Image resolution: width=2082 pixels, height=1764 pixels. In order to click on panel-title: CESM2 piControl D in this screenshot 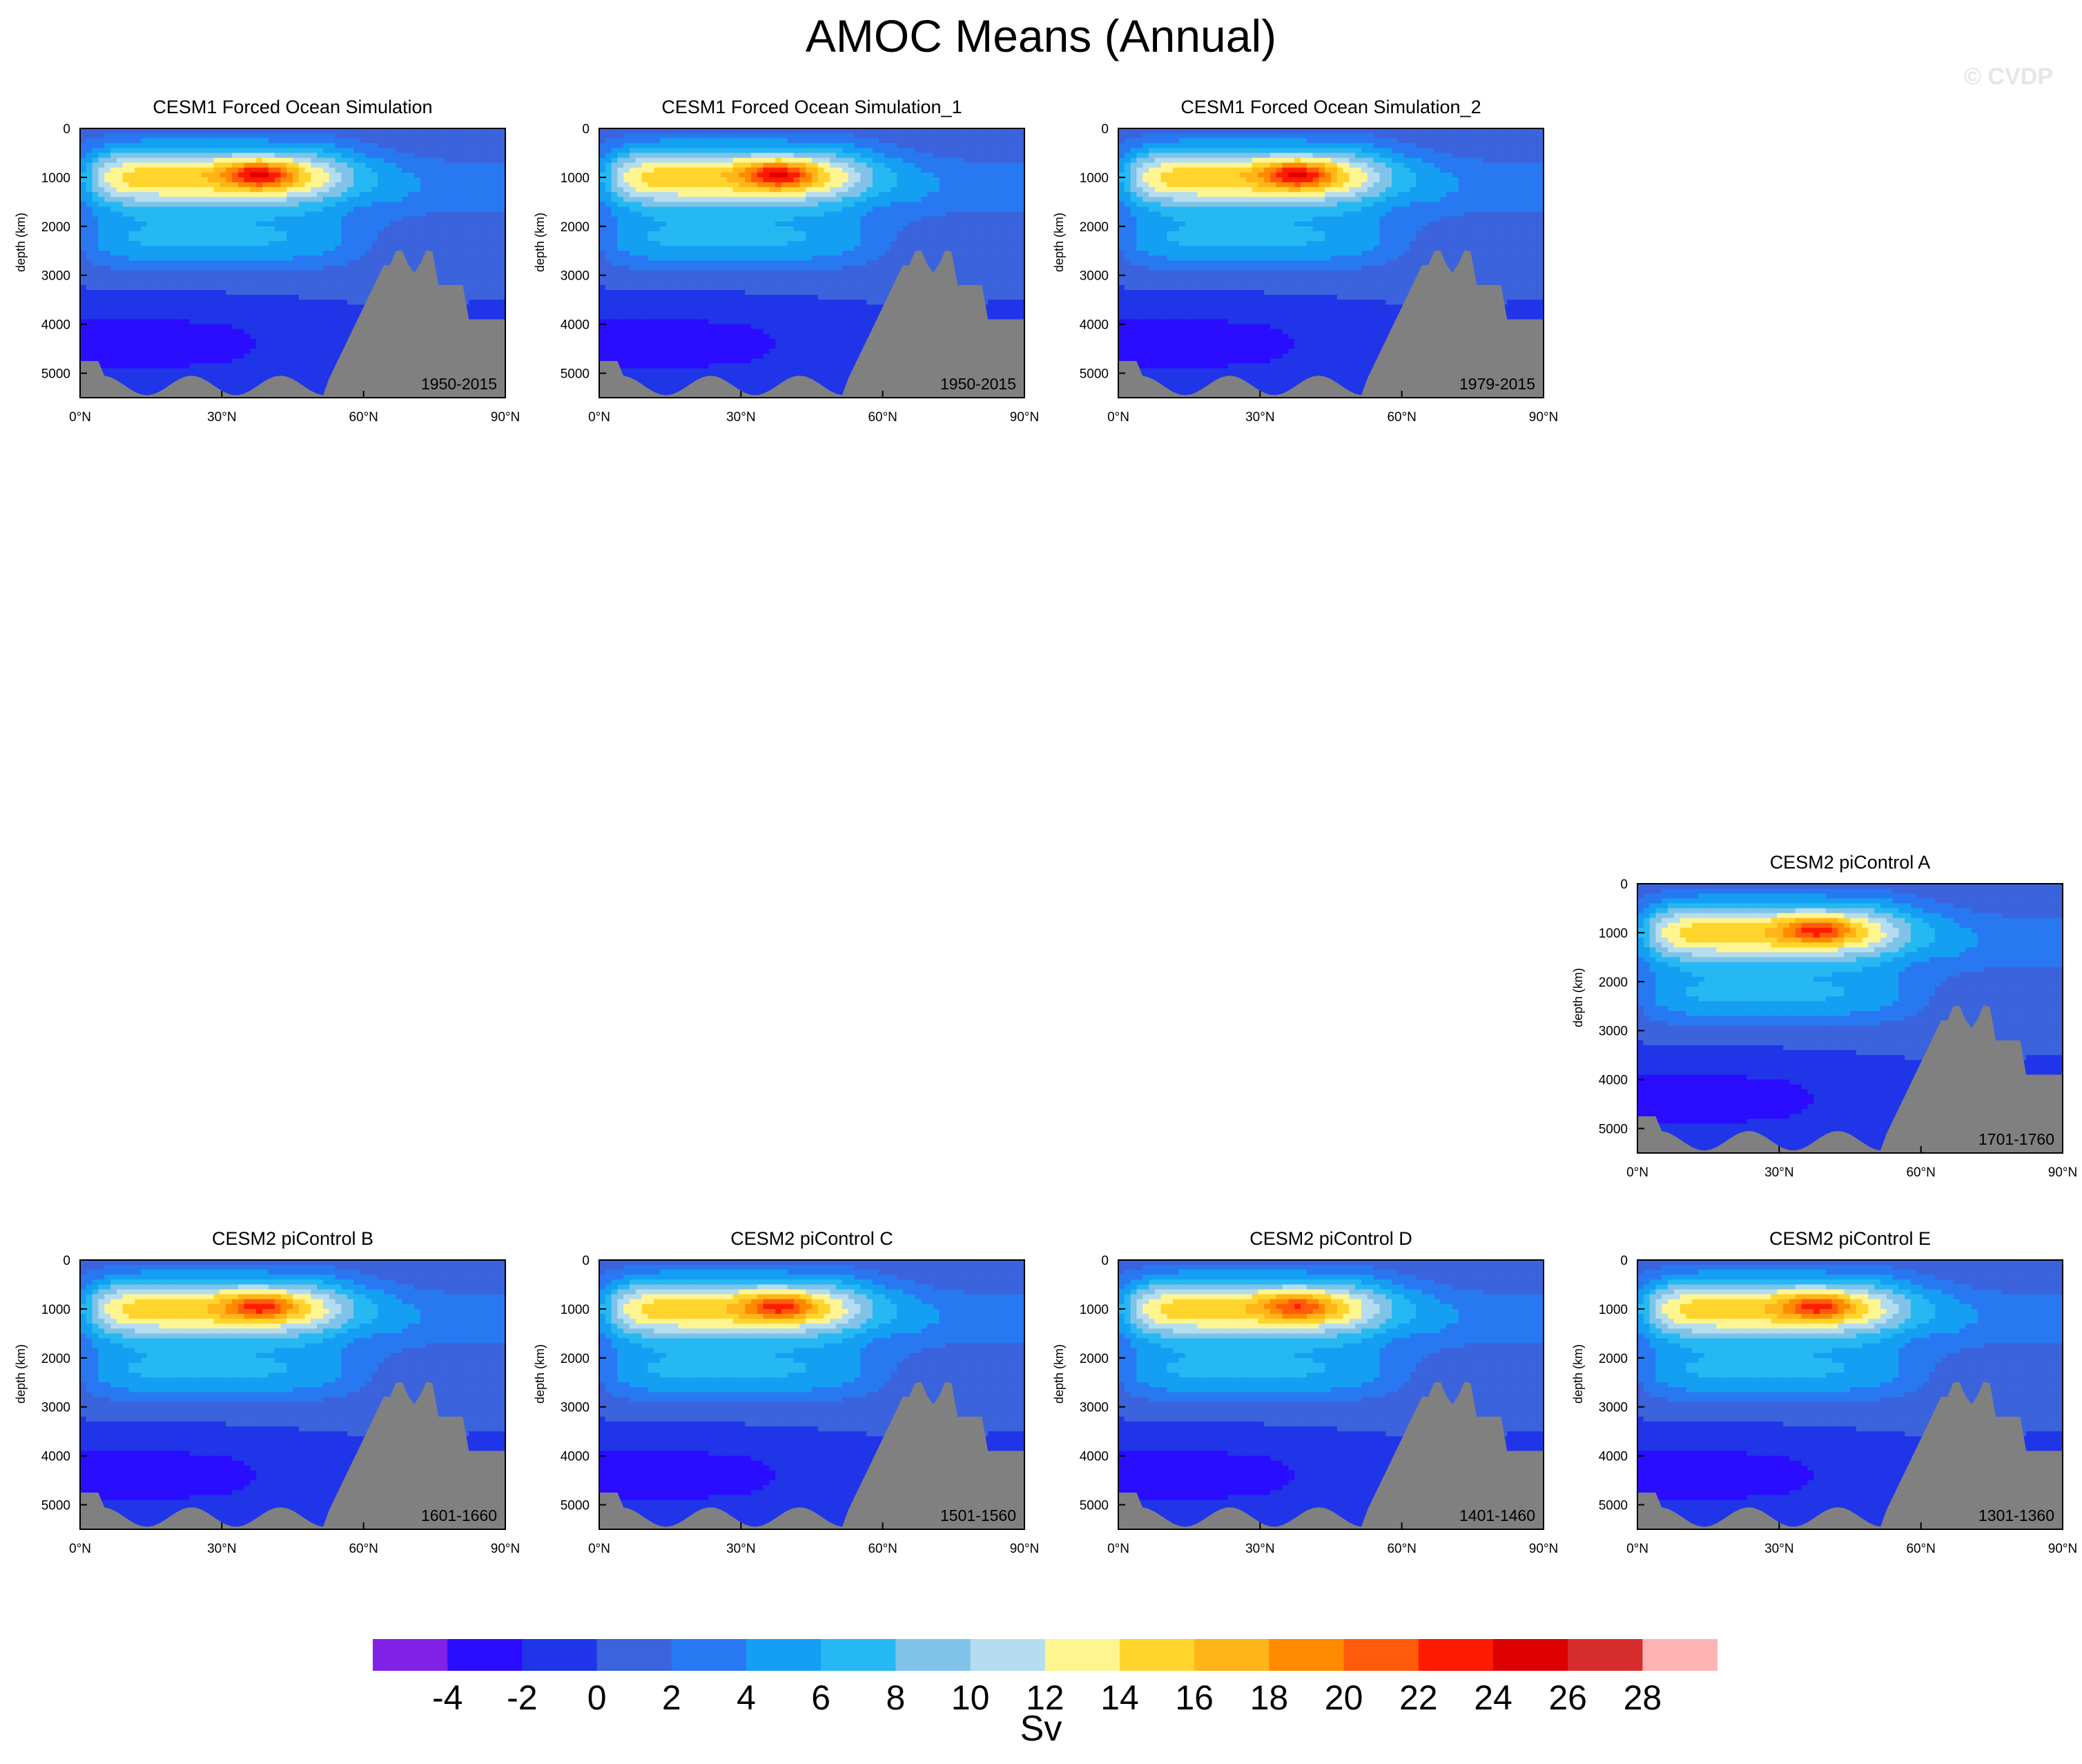, I will do `click(1331, 1239)`.